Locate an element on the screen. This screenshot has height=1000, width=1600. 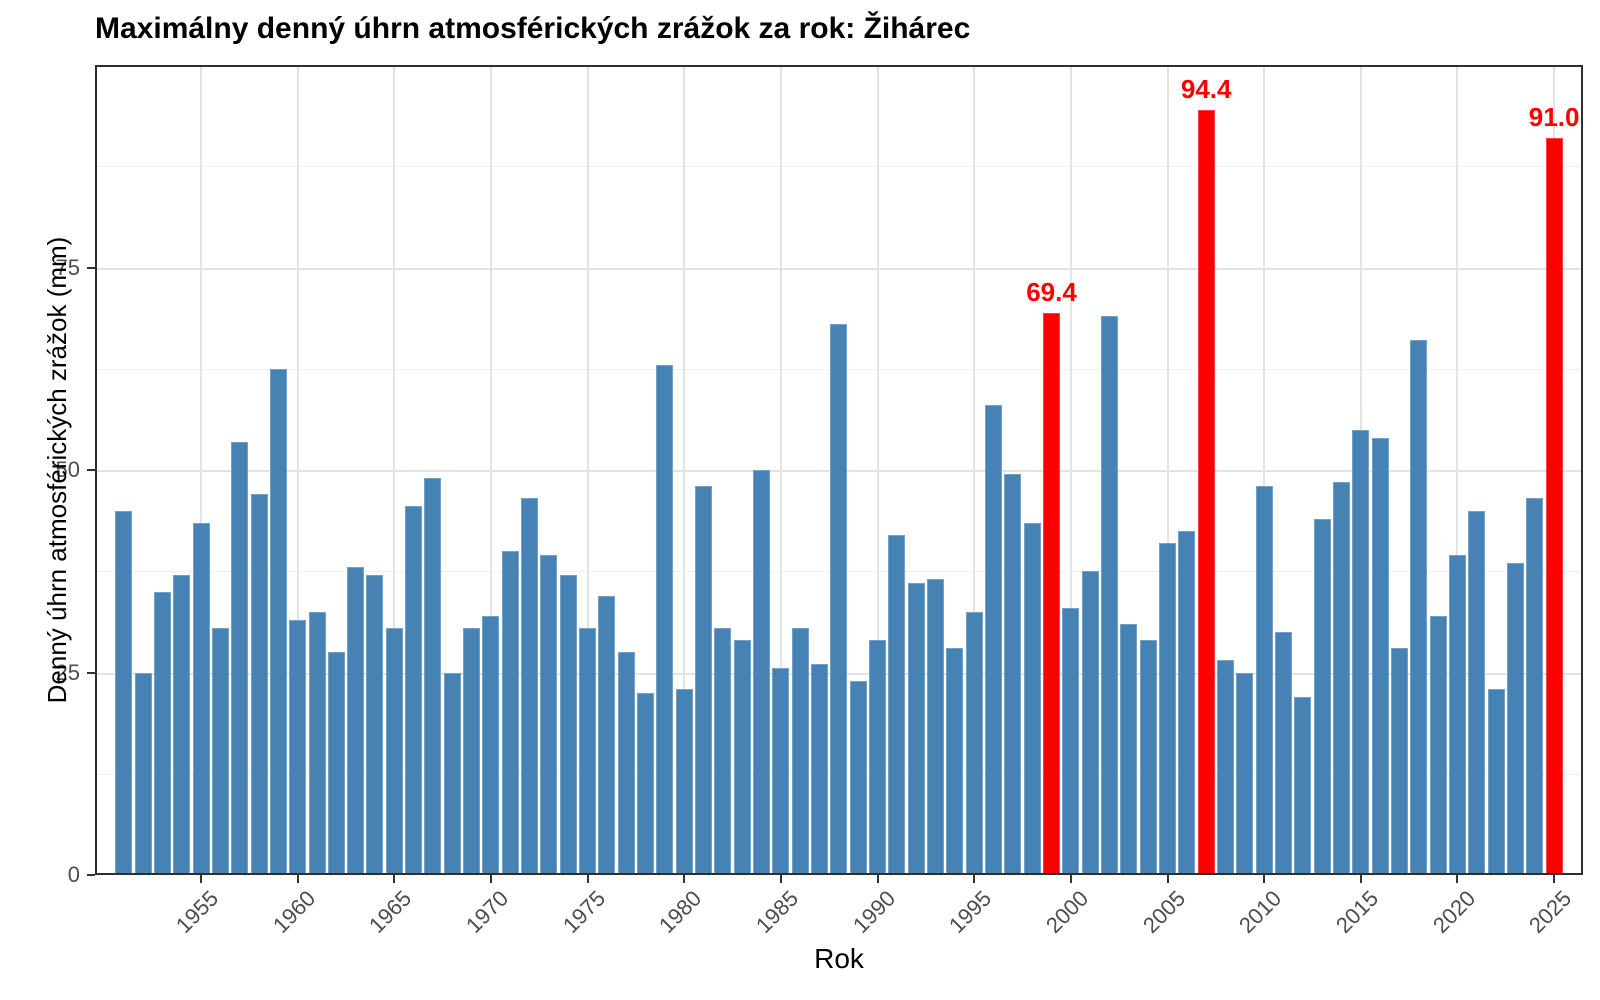
bar-2012 is located at coordinates (1303, 785).